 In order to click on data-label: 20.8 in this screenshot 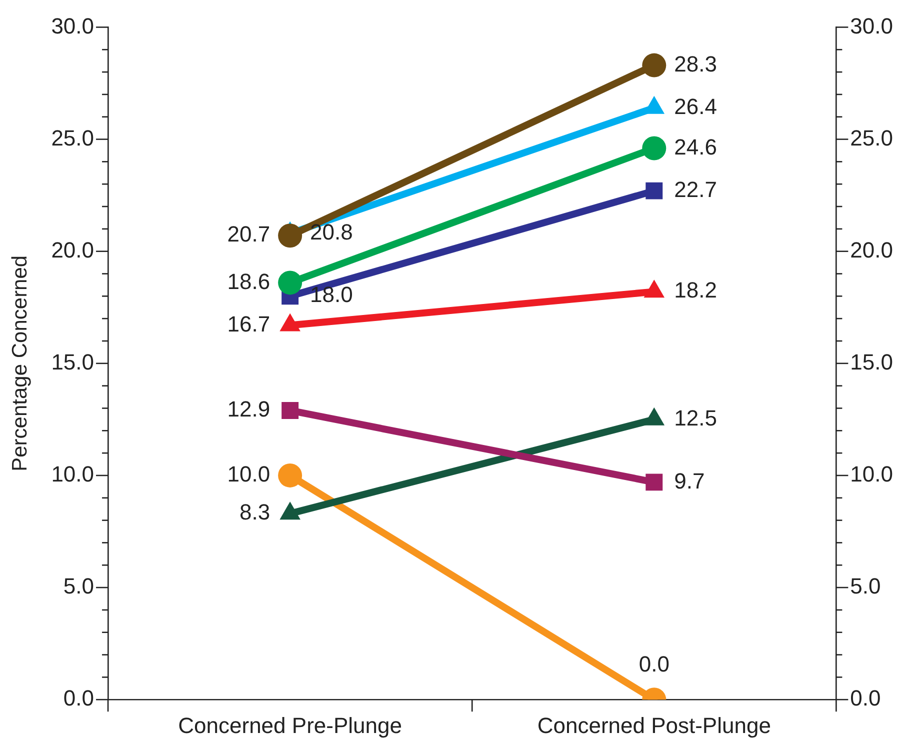, I will do `click(331, 231)`.